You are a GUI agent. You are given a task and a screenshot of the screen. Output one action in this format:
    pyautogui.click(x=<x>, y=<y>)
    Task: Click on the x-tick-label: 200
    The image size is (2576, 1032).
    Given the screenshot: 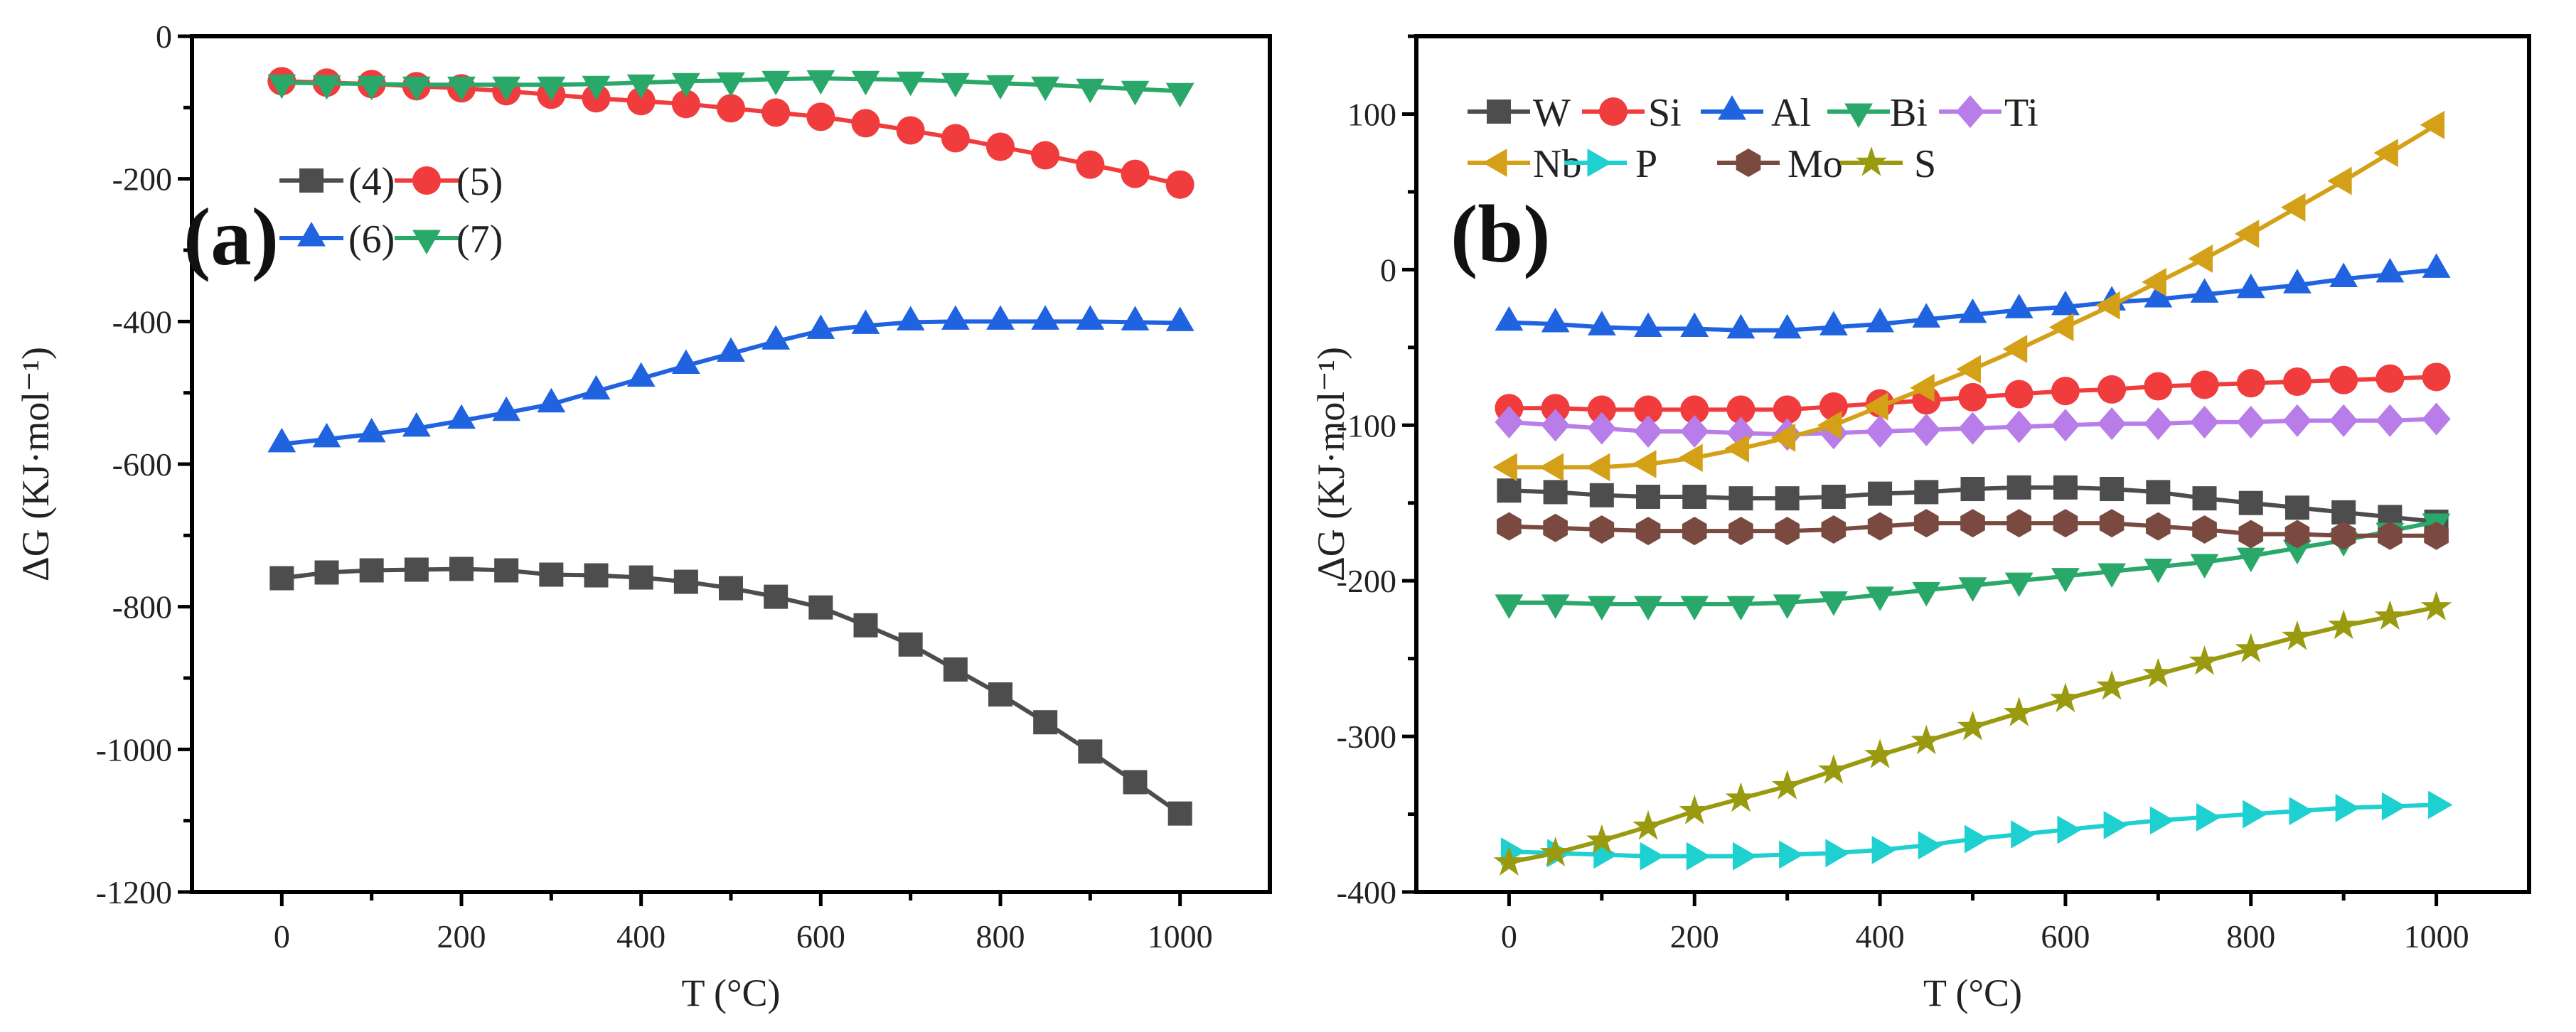 What is the action you would take?
    pyautogui.click(x=461, y=936)
    